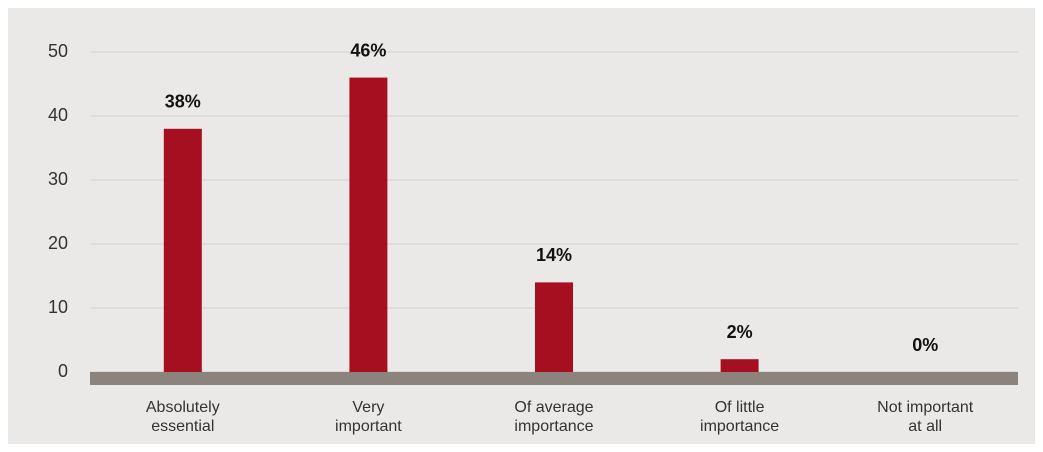  Describe the element at coordinates (58, 51) in the screenshot. I see `y-tick-label: 50` at that location.